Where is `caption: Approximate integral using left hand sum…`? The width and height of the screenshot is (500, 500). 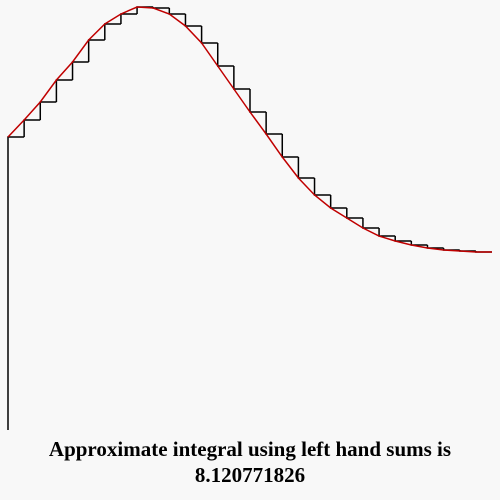
caption: Approximate integral using left hand sum… is located at coordinates (250, 462).